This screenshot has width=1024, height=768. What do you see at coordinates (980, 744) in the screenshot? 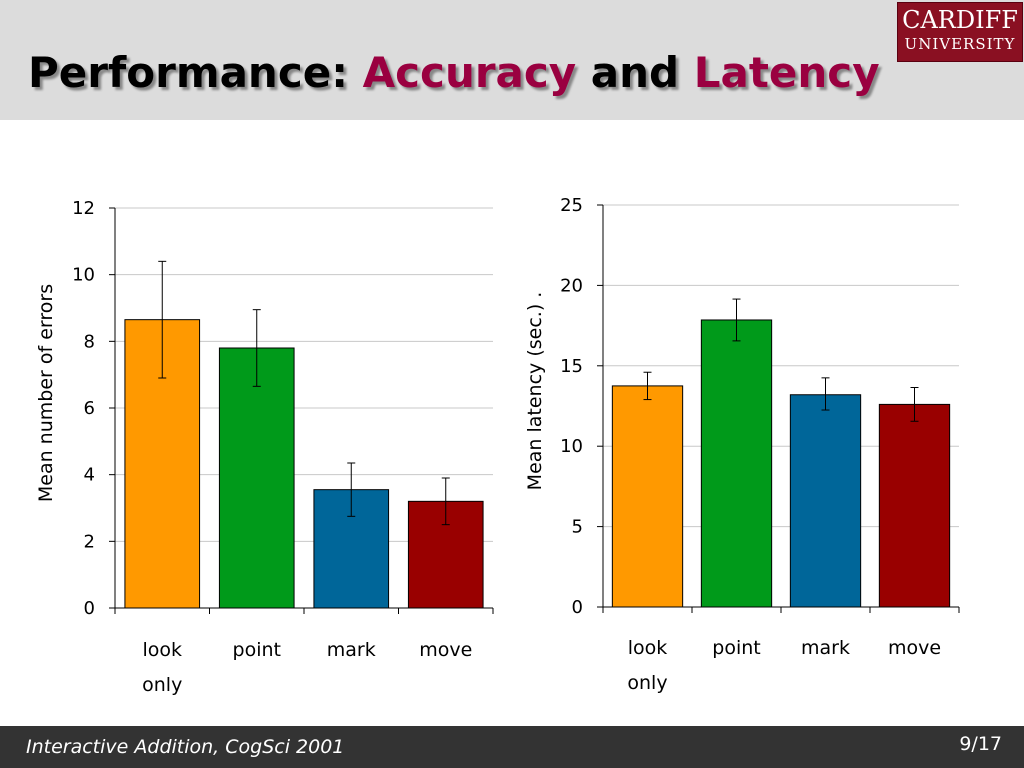
I see `page-number: 9/17` at bounding box center [980, 744].